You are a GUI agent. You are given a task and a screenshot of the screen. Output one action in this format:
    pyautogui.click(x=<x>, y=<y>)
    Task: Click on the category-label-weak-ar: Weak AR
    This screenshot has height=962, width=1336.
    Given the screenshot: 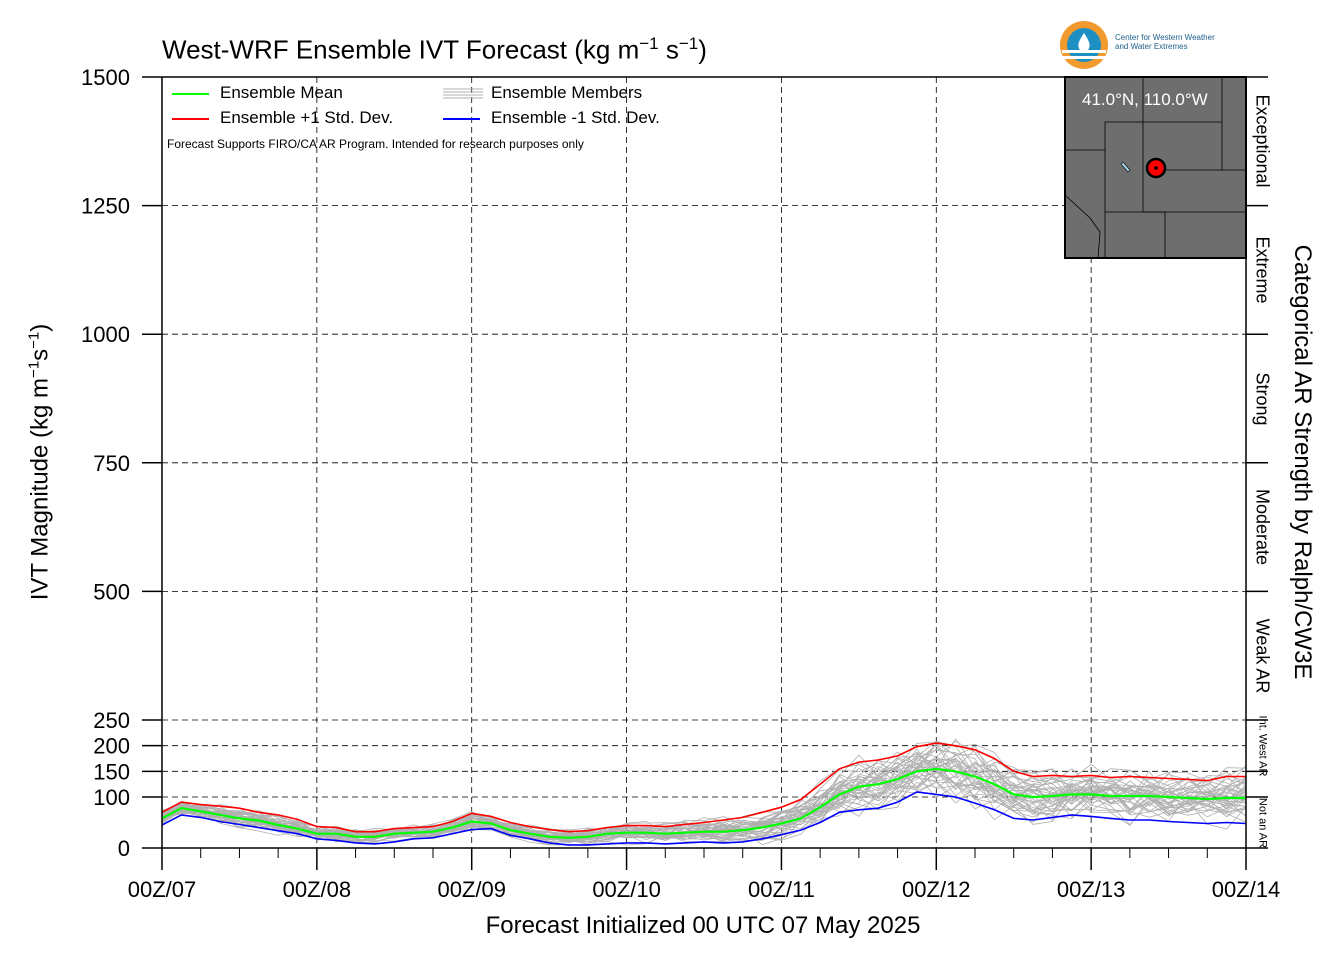 What is the action you would take?
    pyautogui.click(x=1262, y=656)
    